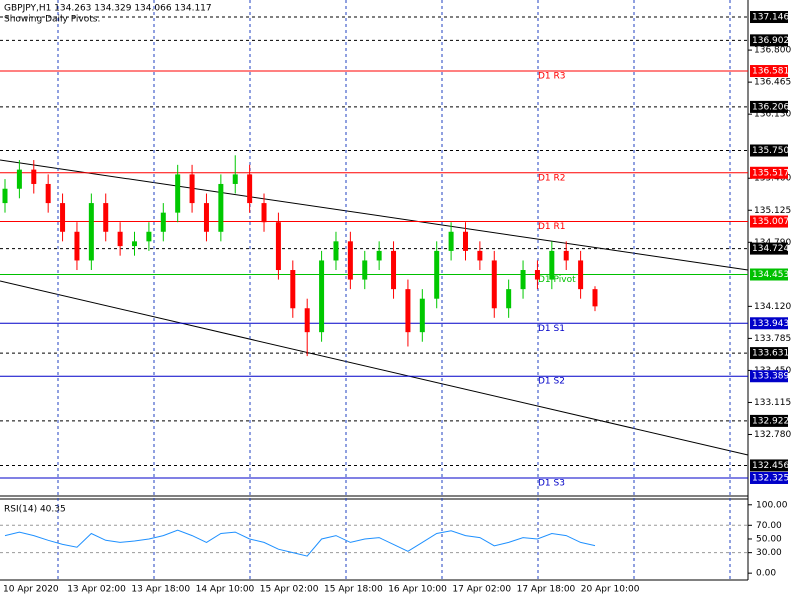 The image size is (800, 600). Describe the element at coordinates (551, 329) in the screenshot. I see `pivot-name: D1 S1` at that location.